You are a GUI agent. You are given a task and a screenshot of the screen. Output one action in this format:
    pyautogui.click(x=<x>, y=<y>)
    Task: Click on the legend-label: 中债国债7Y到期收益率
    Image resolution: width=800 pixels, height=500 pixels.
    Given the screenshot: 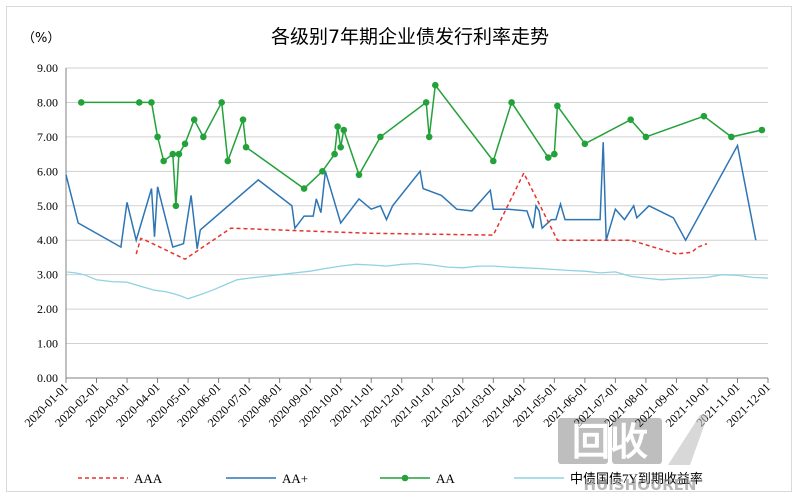 What is the action you would take?
    pyautogui.click(x=636, y=478)
    